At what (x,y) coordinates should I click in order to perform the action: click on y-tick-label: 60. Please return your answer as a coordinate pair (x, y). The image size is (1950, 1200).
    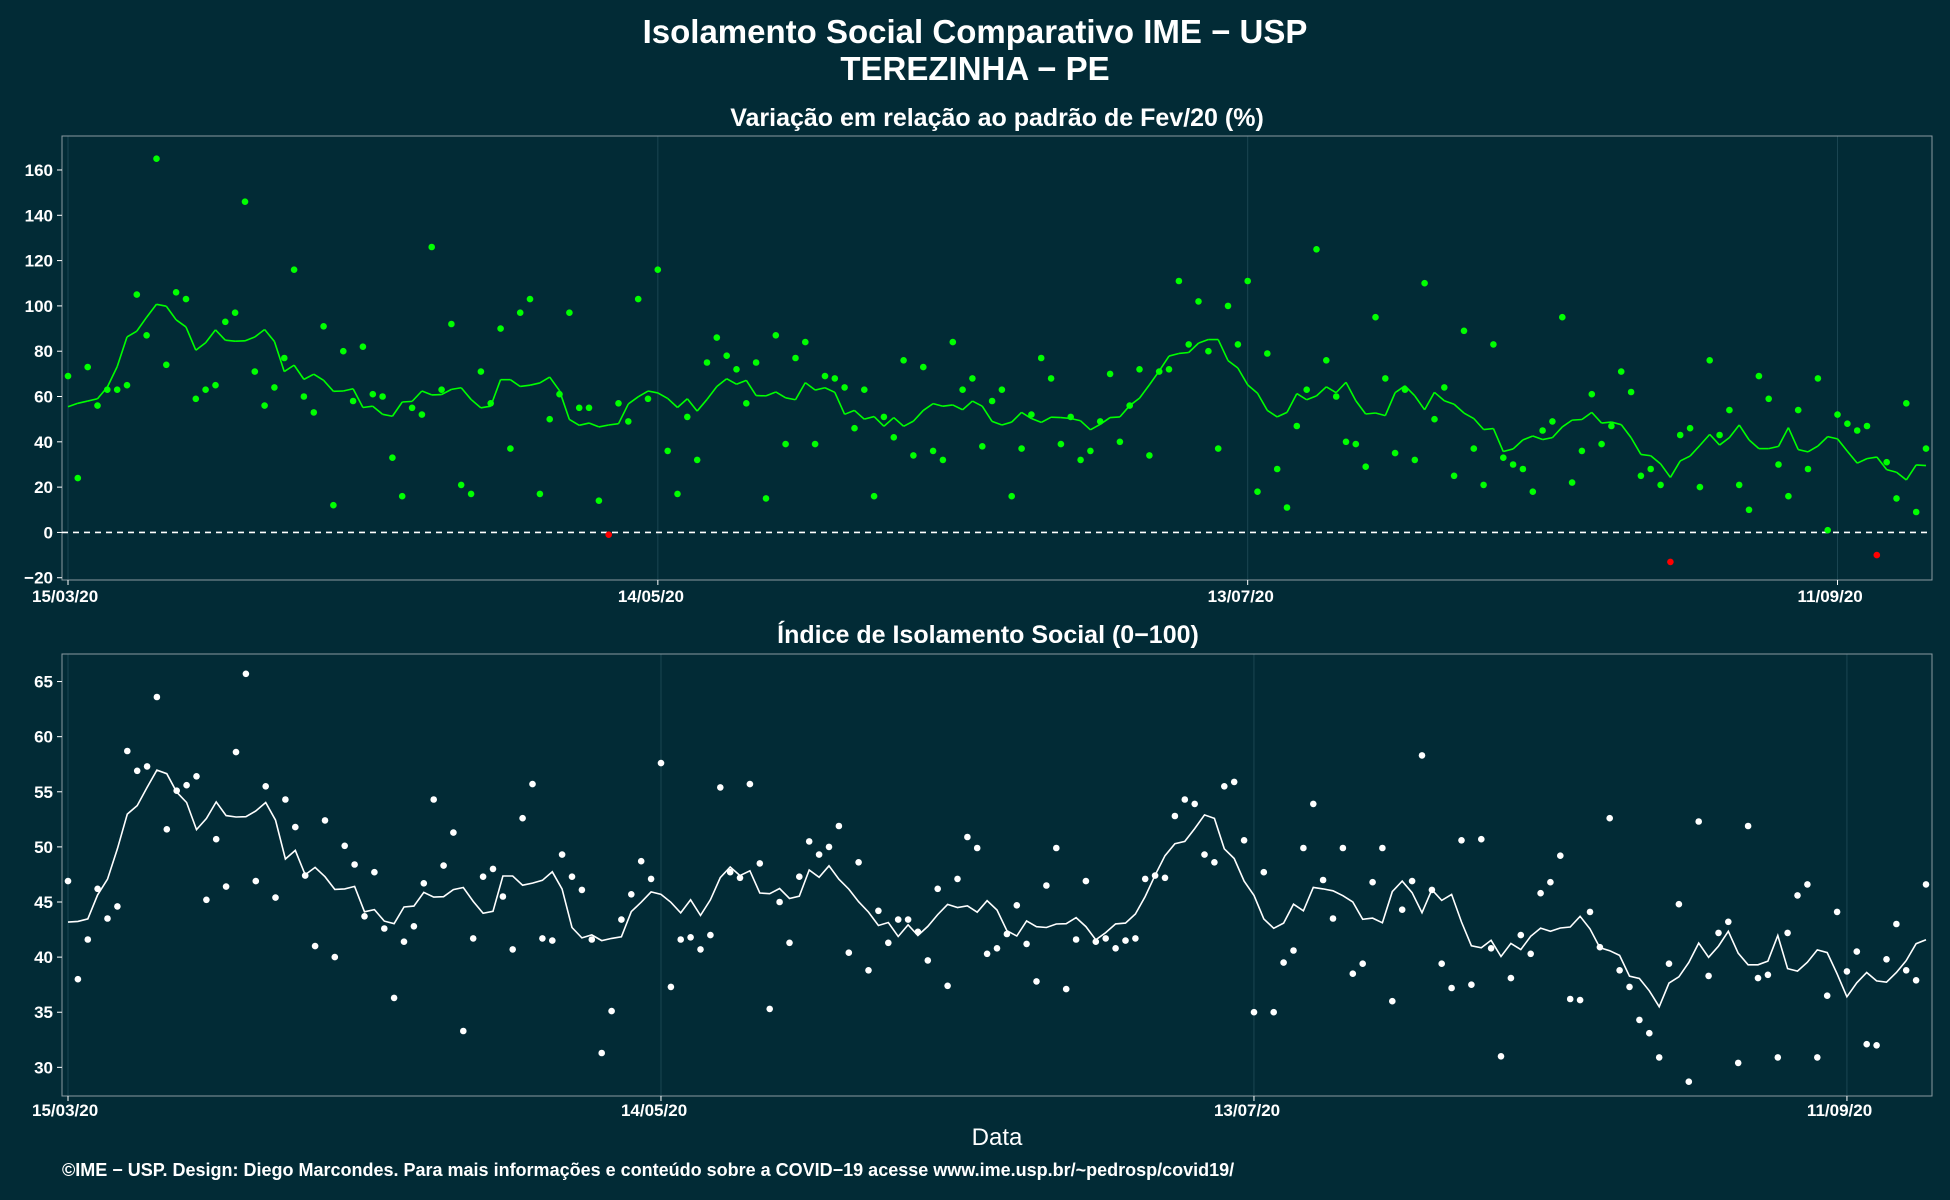
    Looking at the image, I should click on (43, 737).